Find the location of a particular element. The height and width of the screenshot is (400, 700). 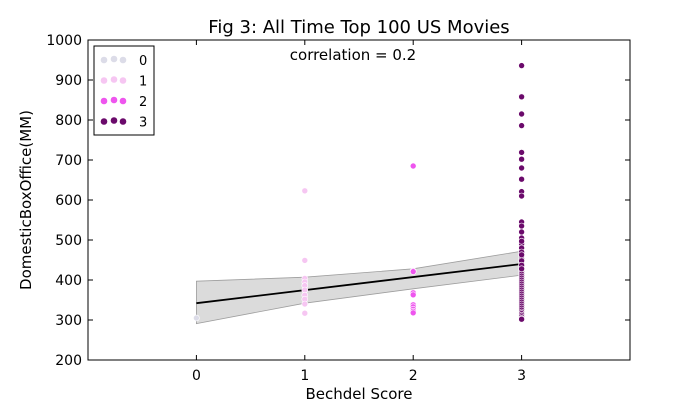

y-tick-label: 700 is located at coordinates (68, 161).